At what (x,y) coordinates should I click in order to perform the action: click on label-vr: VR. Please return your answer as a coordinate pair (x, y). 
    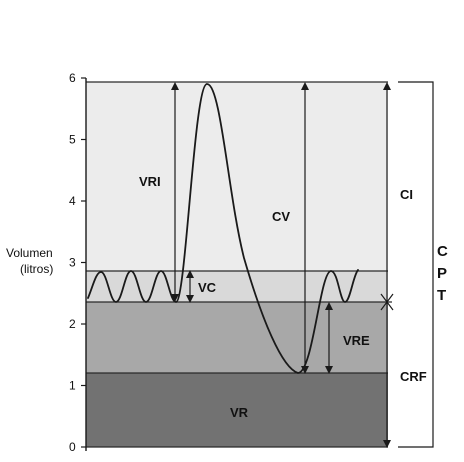
    Looking at the image, I should click on (239, 412).